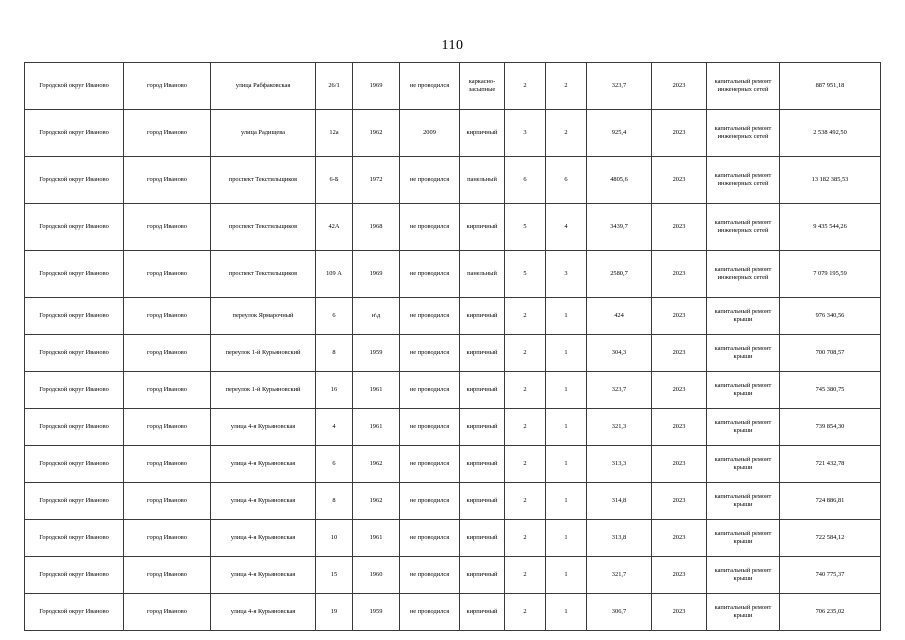 Image resolution: width=905 pixels, height=640 pixels. What do you see at coordinates (376, 180) in the screenshot?
I see `cell-year-built: 1972` at bounding box center [376, 180].